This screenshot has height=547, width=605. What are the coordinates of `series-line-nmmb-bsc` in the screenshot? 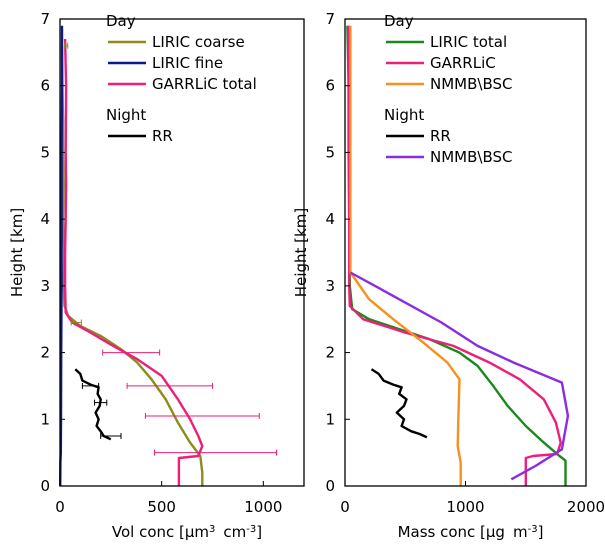 It's located at (459, 376).